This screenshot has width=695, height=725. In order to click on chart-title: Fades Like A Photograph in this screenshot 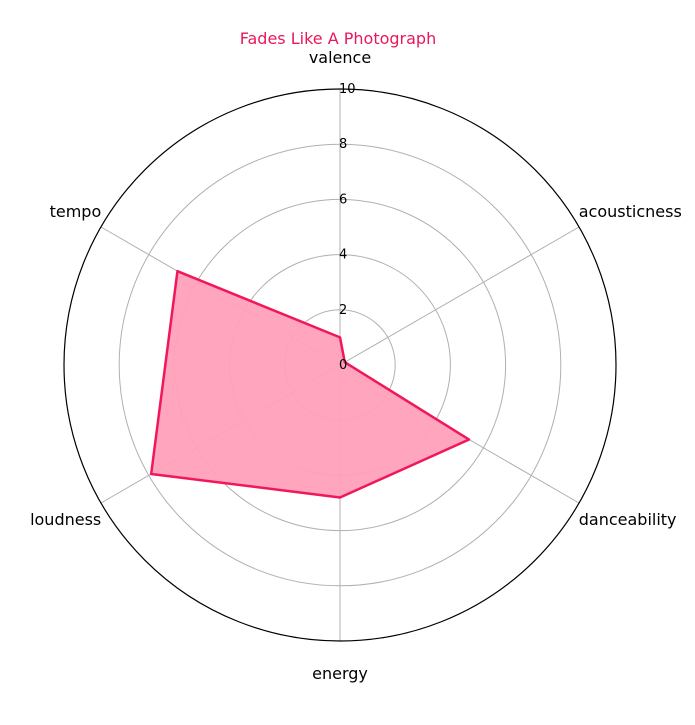, I will do `click(338, 38)`.